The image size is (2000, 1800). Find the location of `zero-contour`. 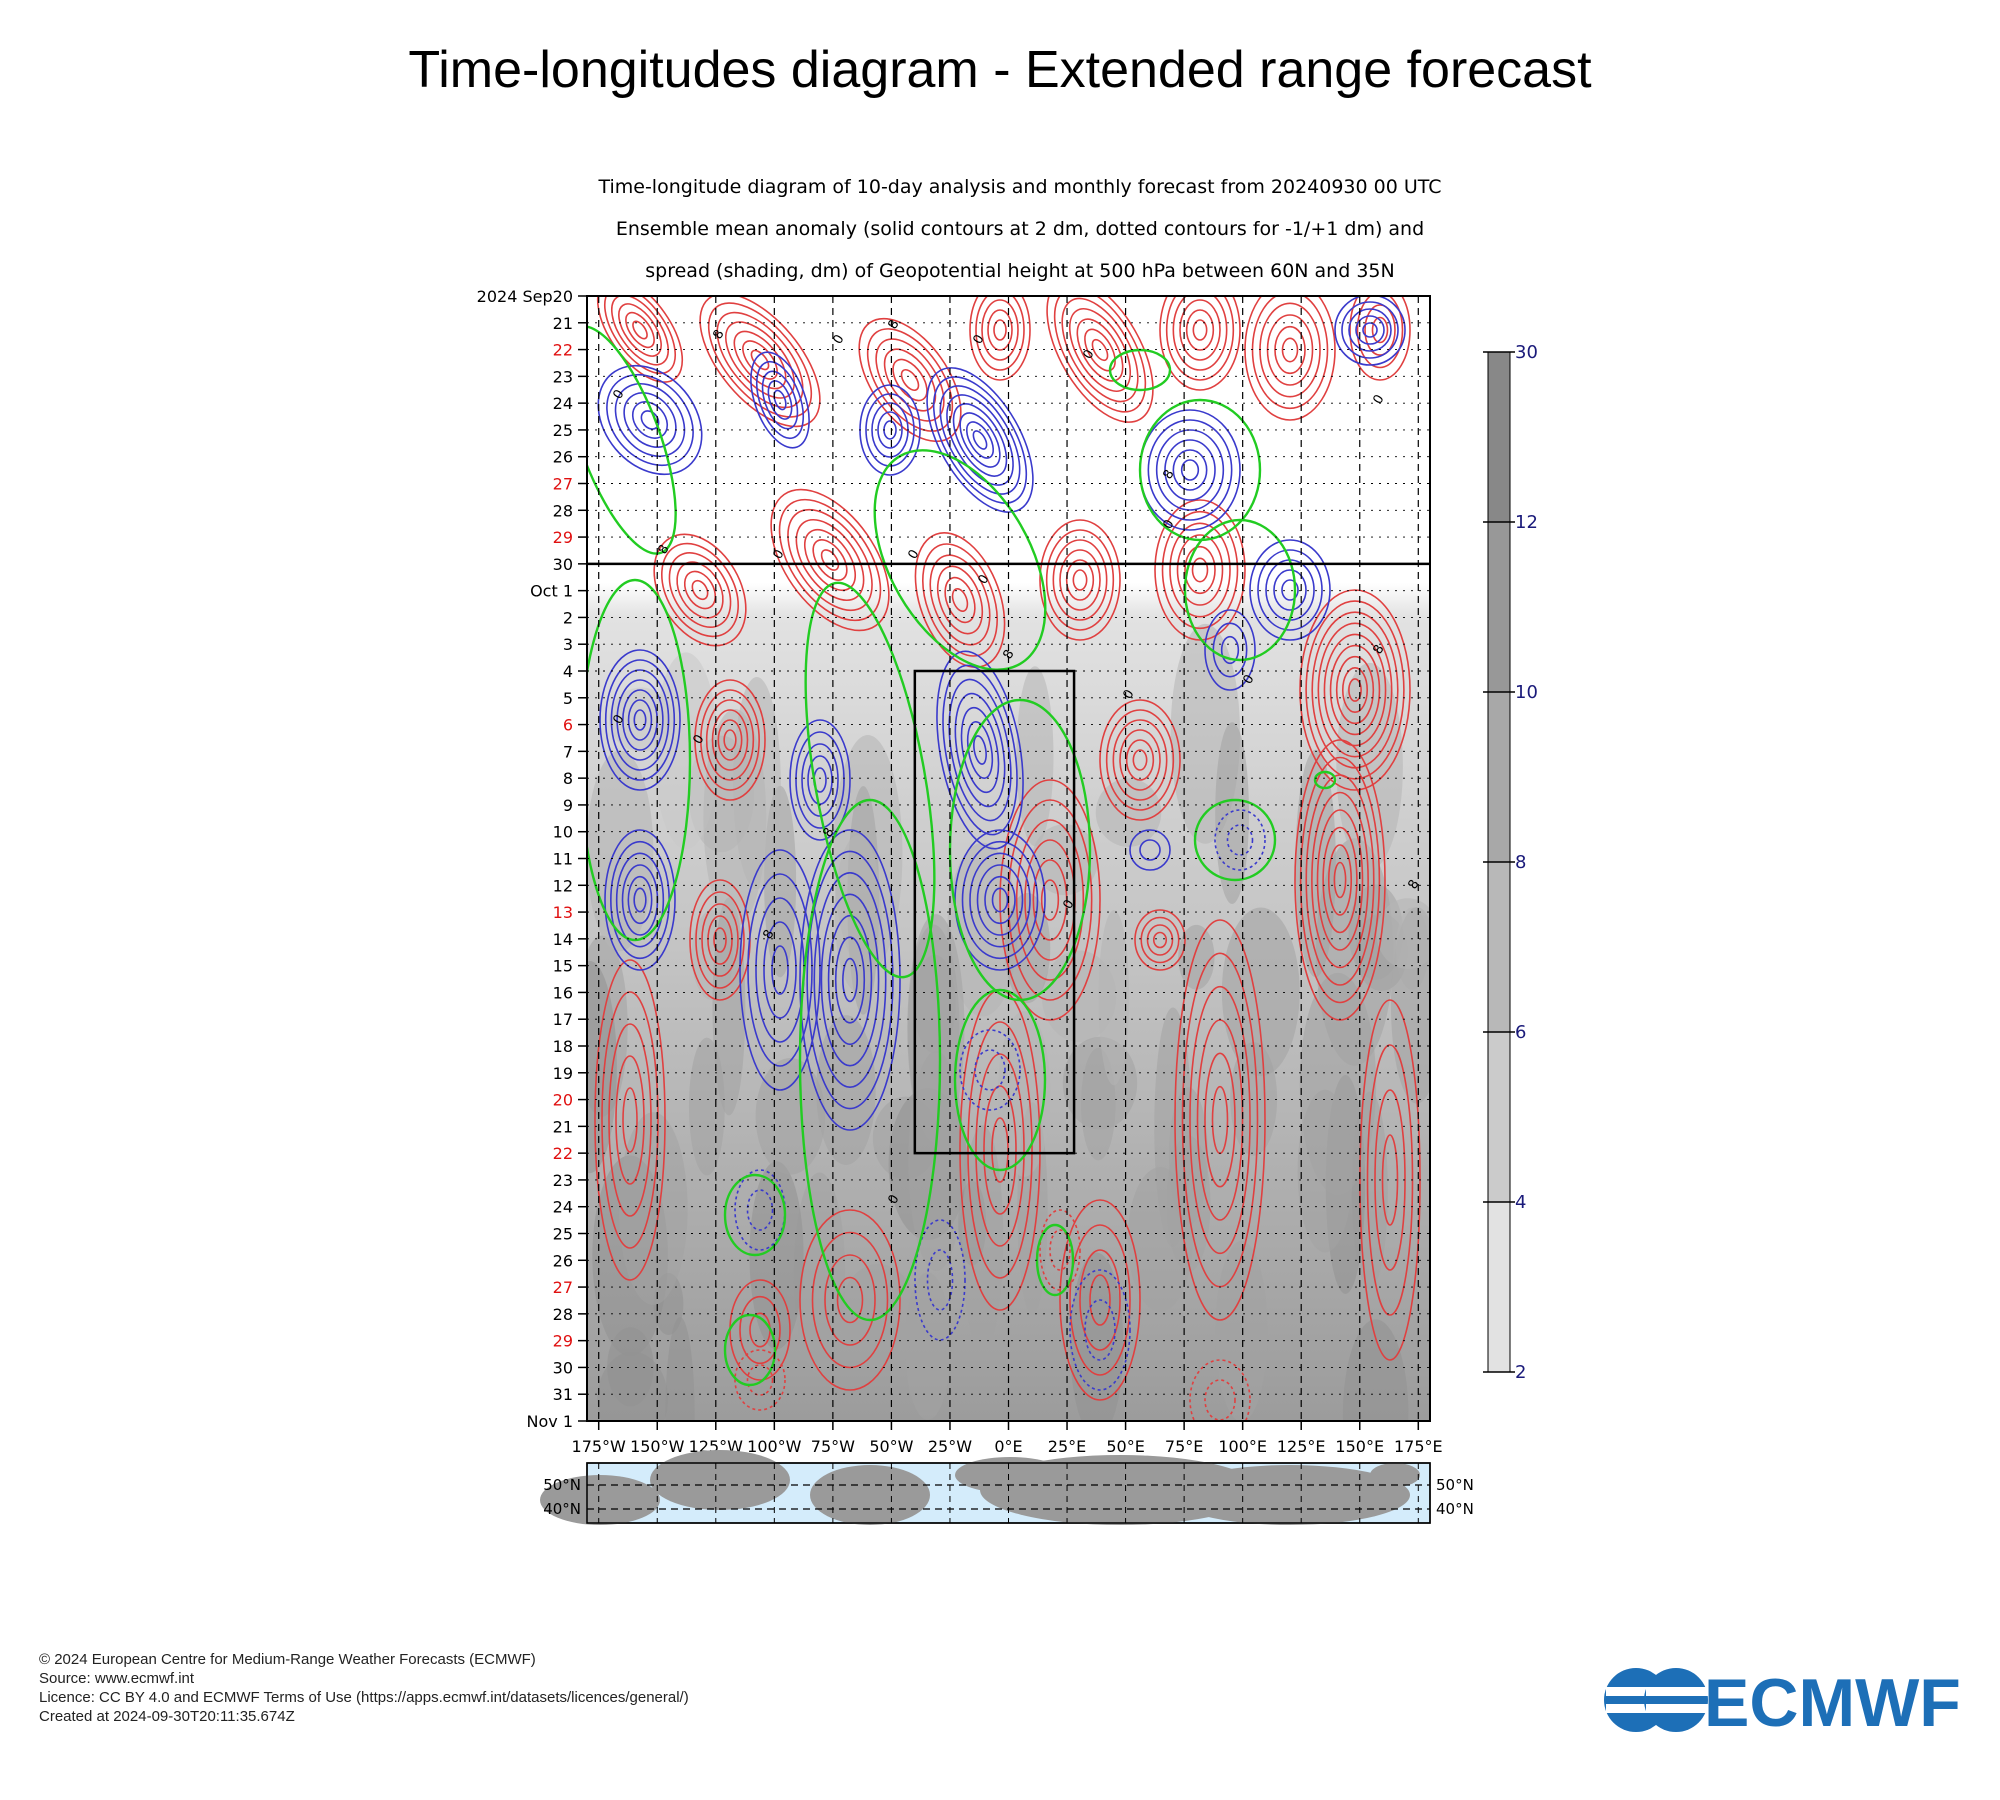

zero-contour is located at coordinates (870, 780).